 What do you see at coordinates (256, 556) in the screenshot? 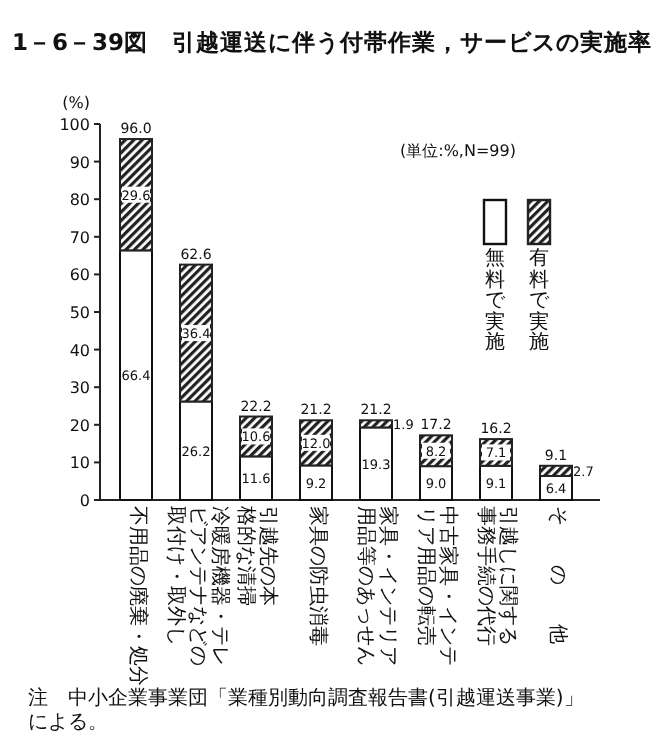
I see `x-tick-label: 引越先の本格的な清掃` at bounding box center [256, 556].